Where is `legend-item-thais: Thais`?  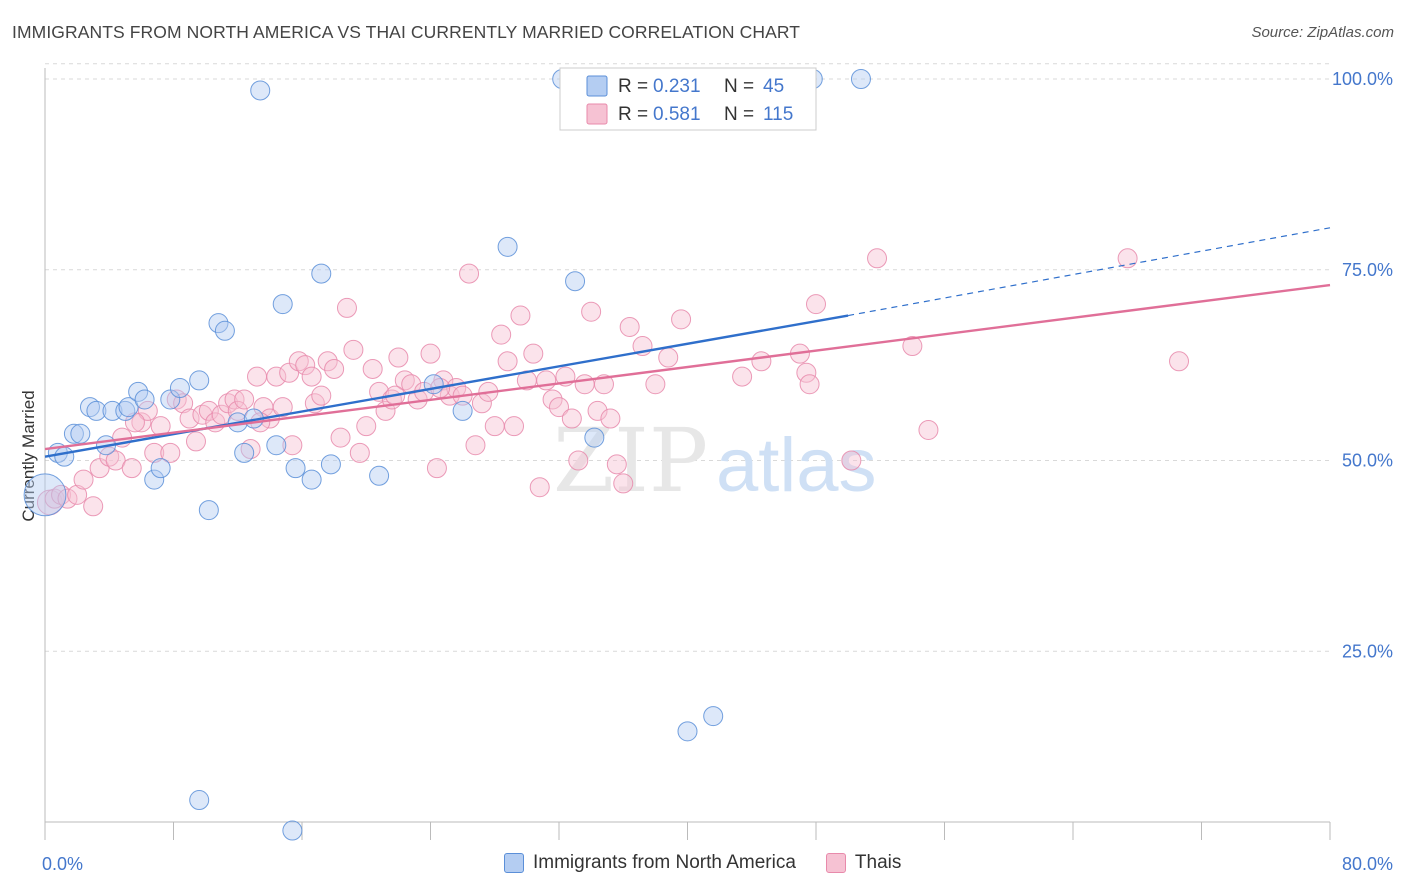
legend-item-thais: Thais is located at coordinates (863, 863).